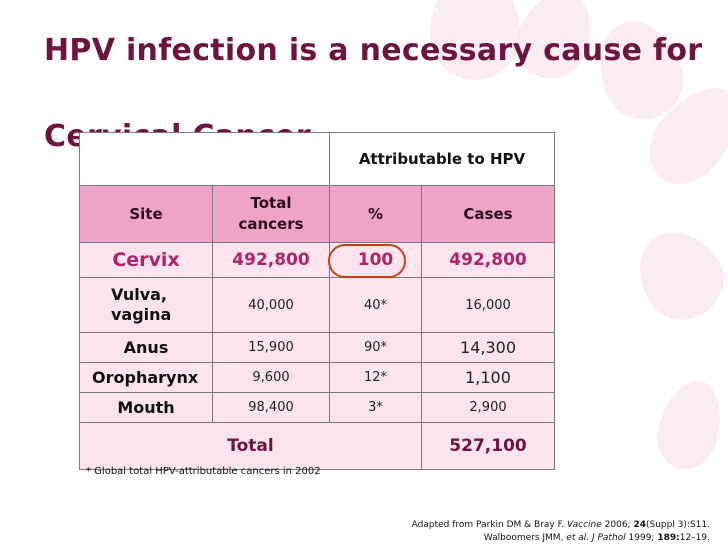 The height and width of the screenshot is (546, 728). I want to click on col-header-total-label: Total cancers, so click(271, 213).